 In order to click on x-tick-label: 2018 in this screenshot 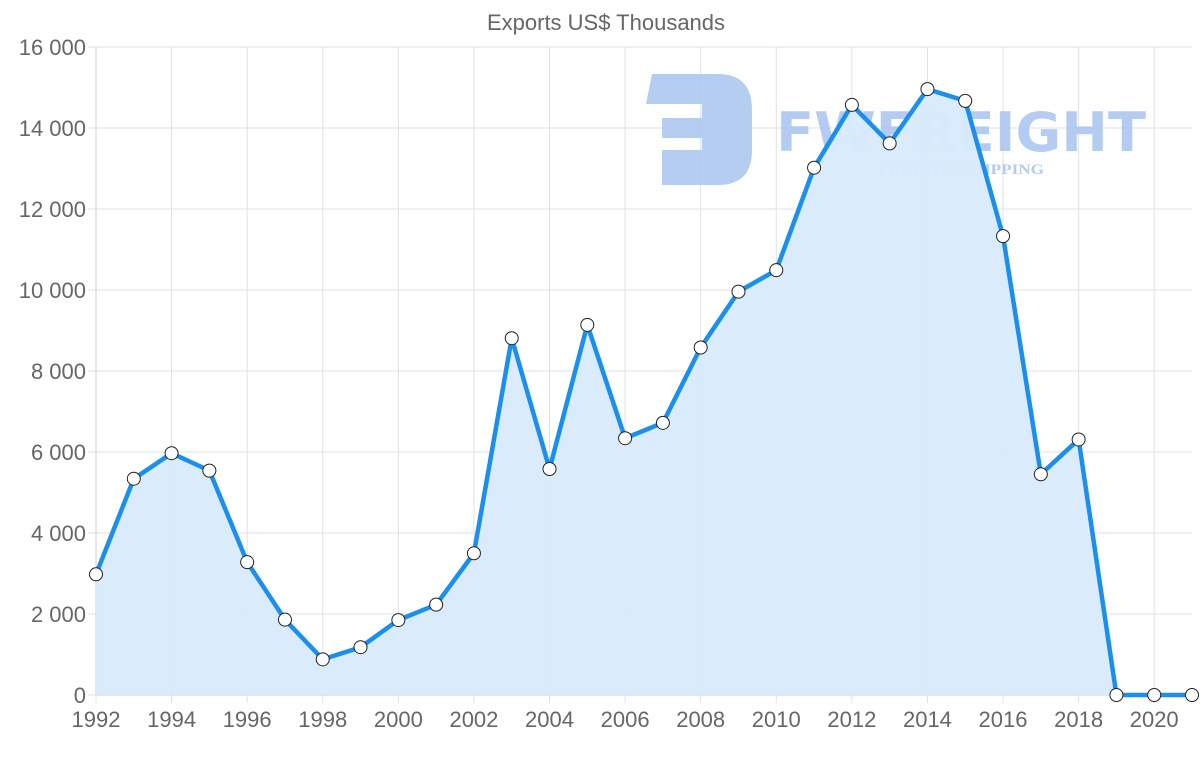, I will do `click(1078, 719)`.